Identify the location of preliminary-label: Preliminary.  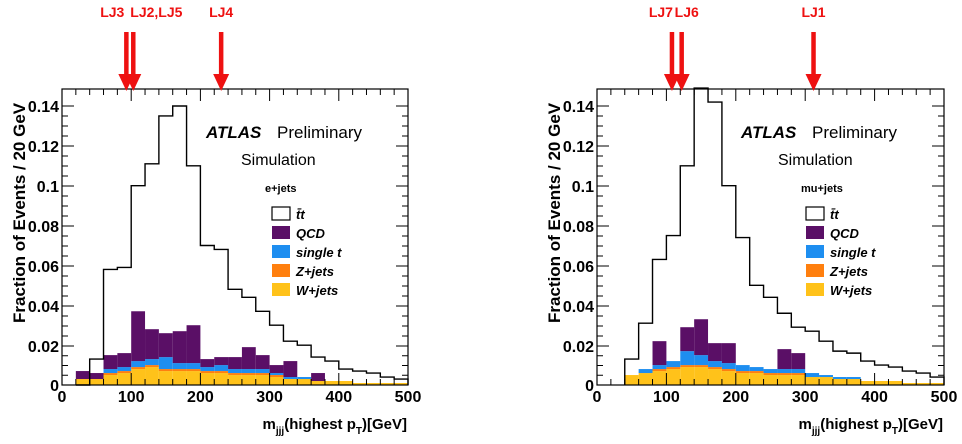
(320, 132).